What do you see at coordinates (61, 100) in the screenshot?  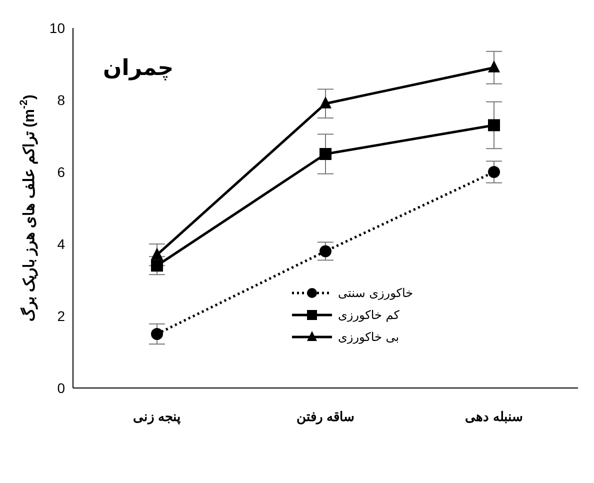 I see `y-tick-label: 8` at bounding box center [61, 100].